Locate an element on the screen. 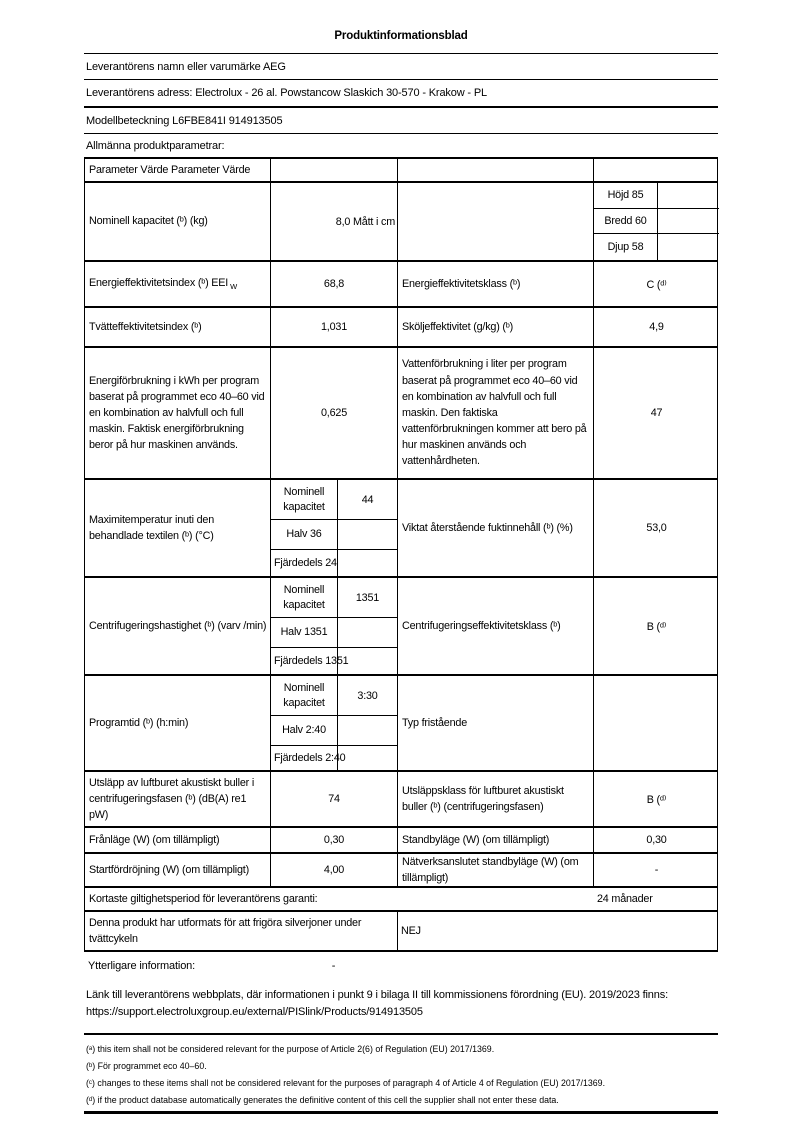 The width and height of the screenshot is (802, 1134). programme-duration-label: Programtid (ᵇ) (h:min) is located at coordinates (178, 723).